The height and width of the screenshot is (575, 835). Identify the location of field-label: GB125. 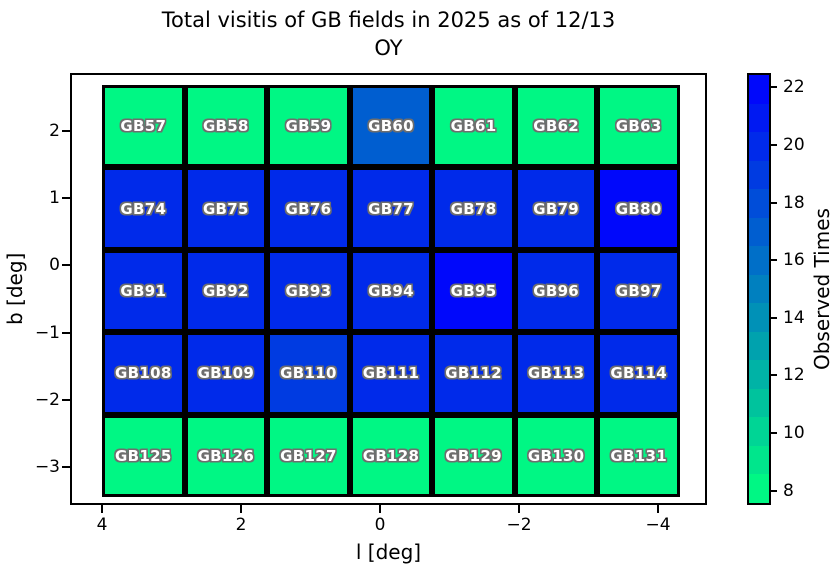
(143, 455).